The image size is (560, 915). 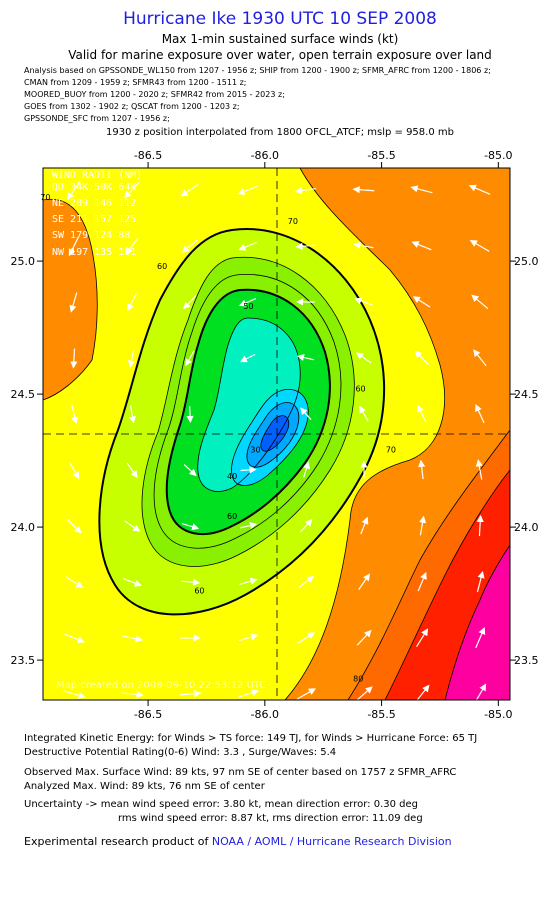 What do you see at coordinates (91, 235) in the screenshot?
I see `wind-radii-row: SW 179 124 88` at bounding box center [91, 235].